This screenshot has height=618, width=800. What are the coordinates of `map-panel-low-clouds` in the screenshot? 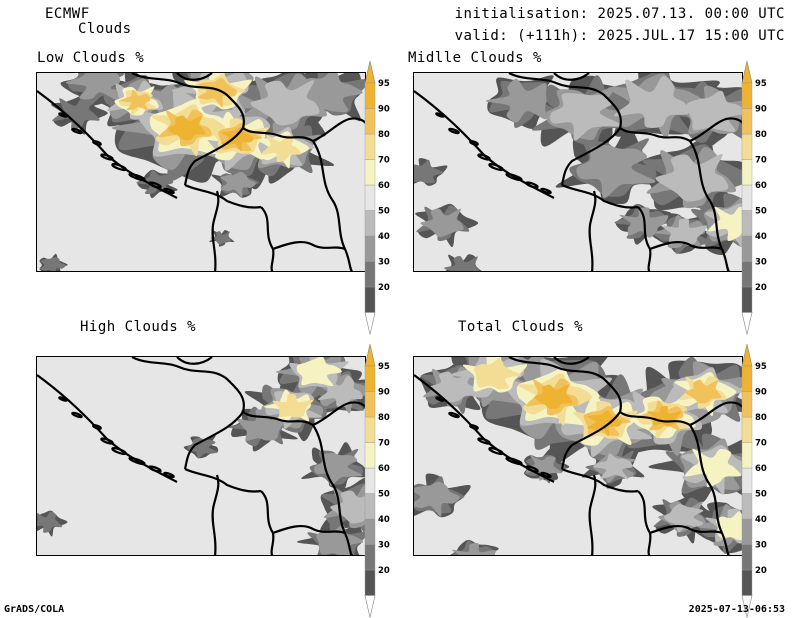 It's located at (201, 172).